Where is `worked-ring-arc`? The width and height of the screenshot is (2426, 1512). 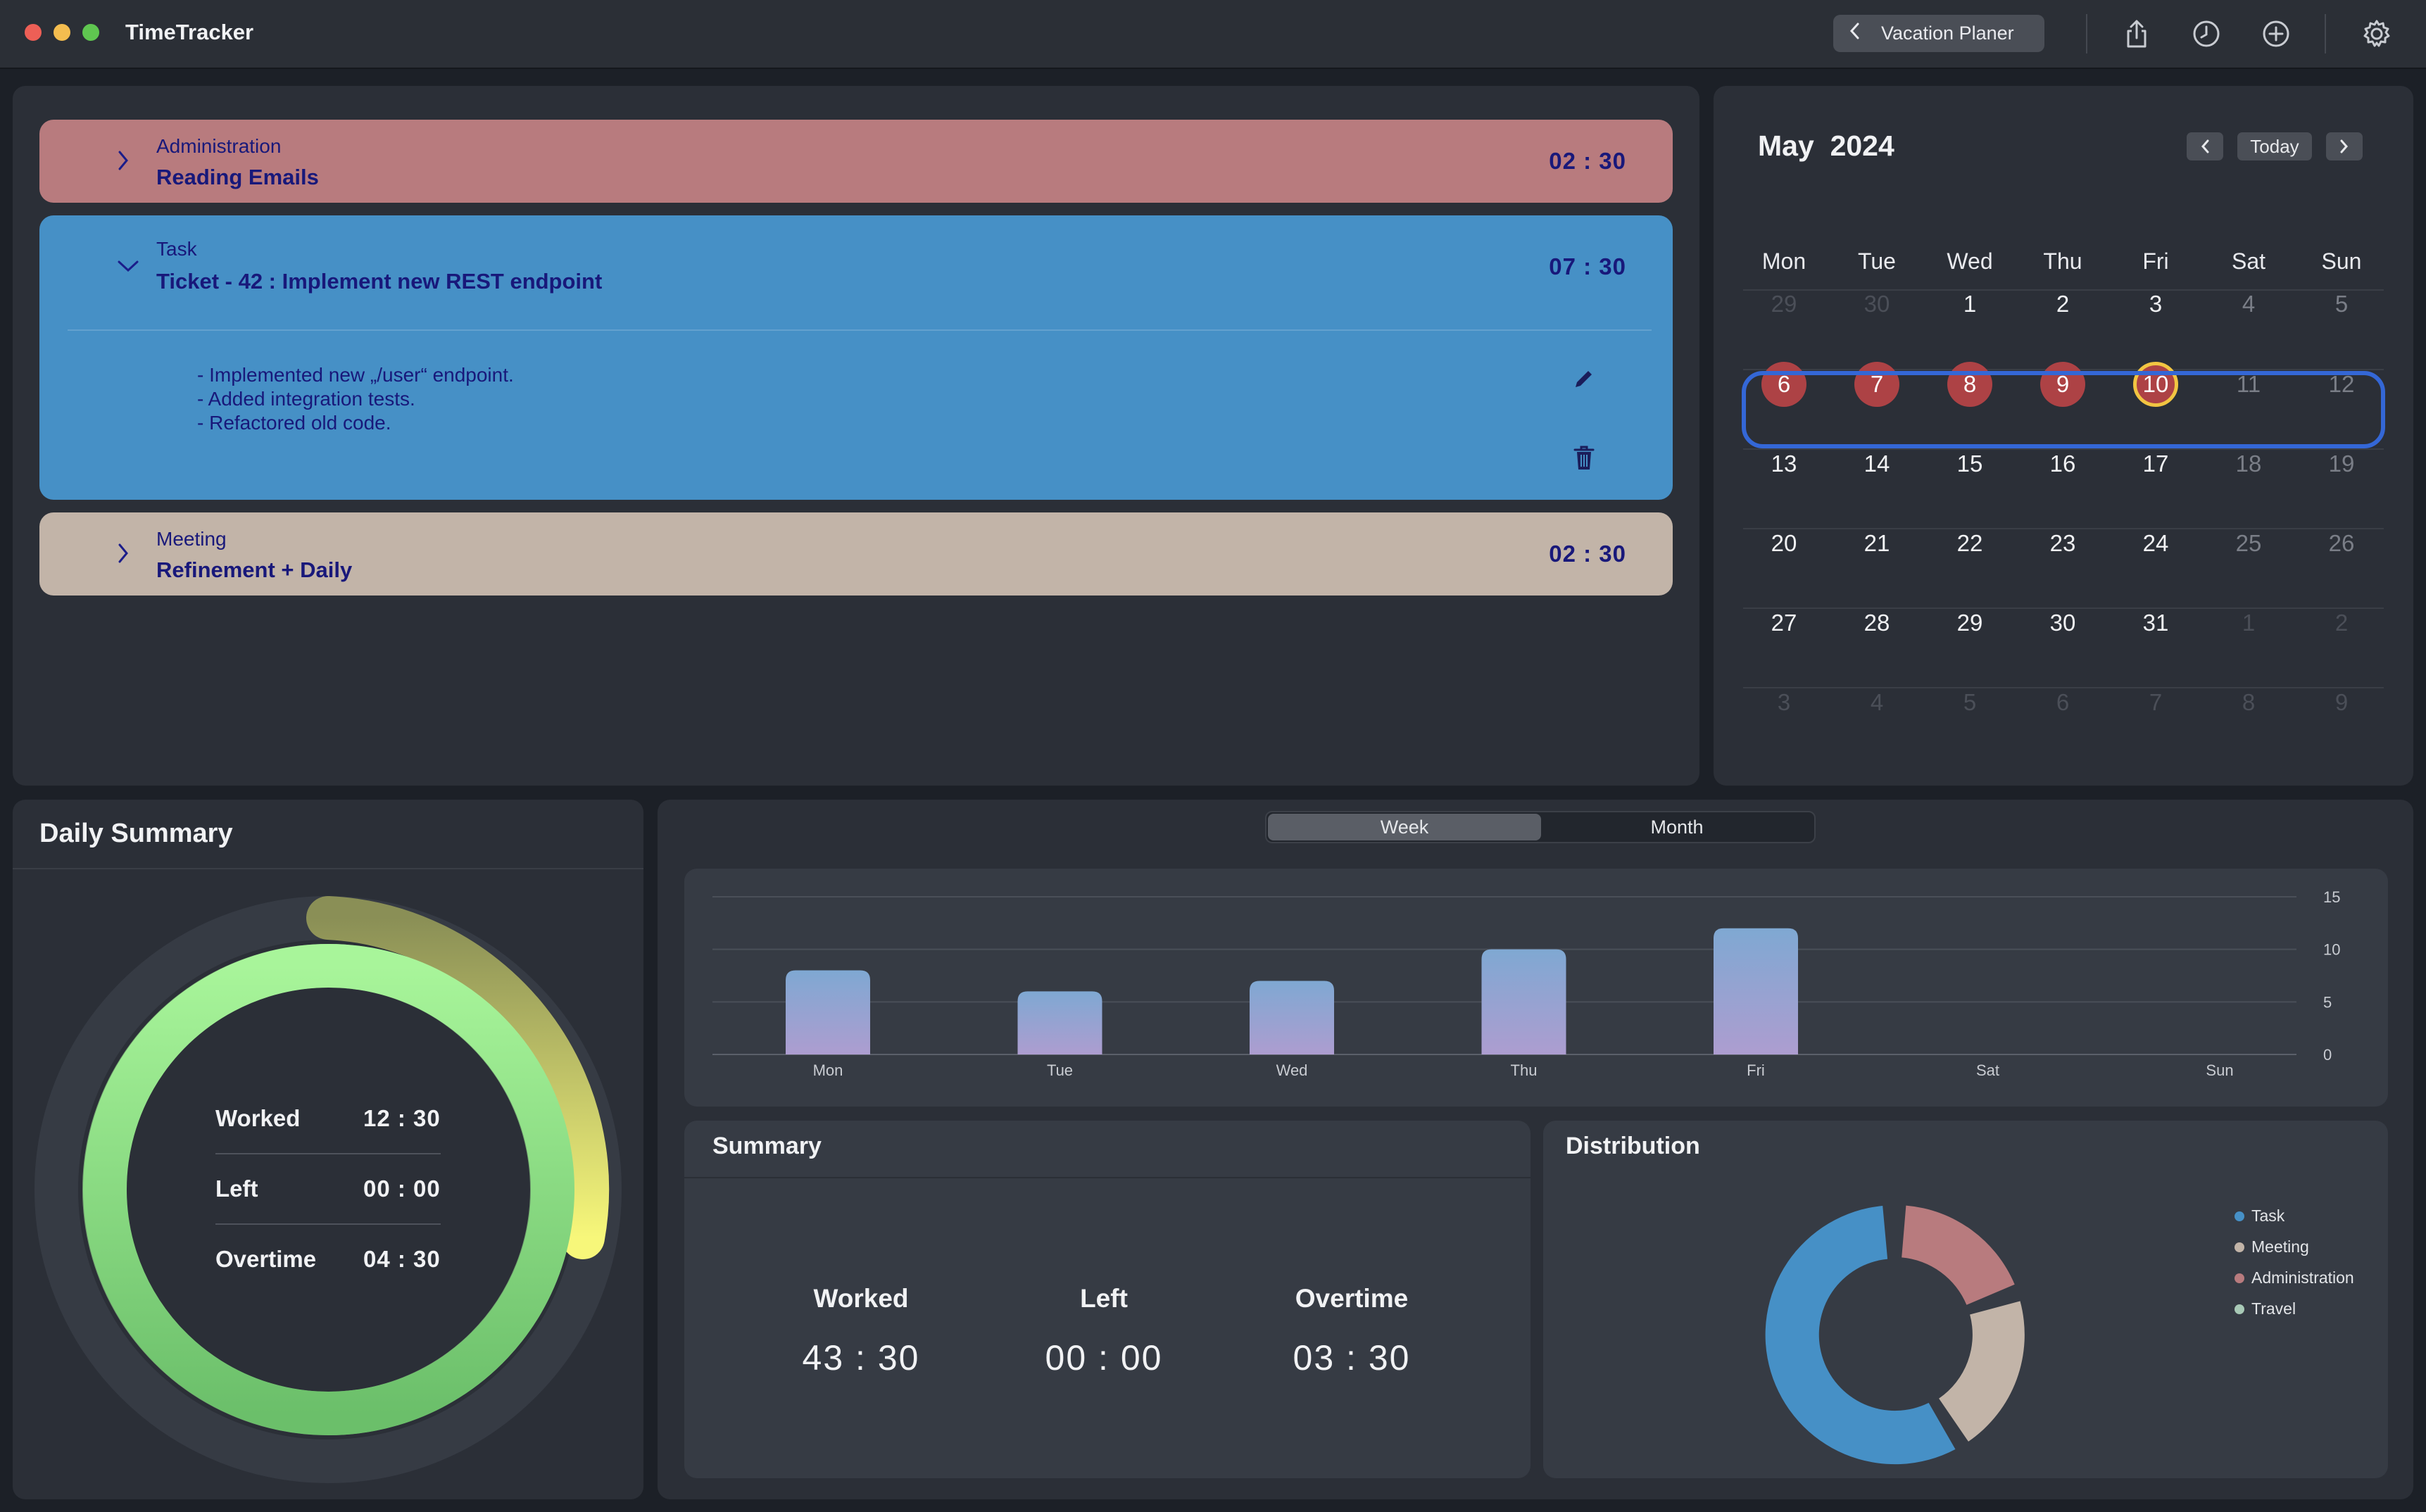
worked-ring-arc is located at coordinates (328, 1189).